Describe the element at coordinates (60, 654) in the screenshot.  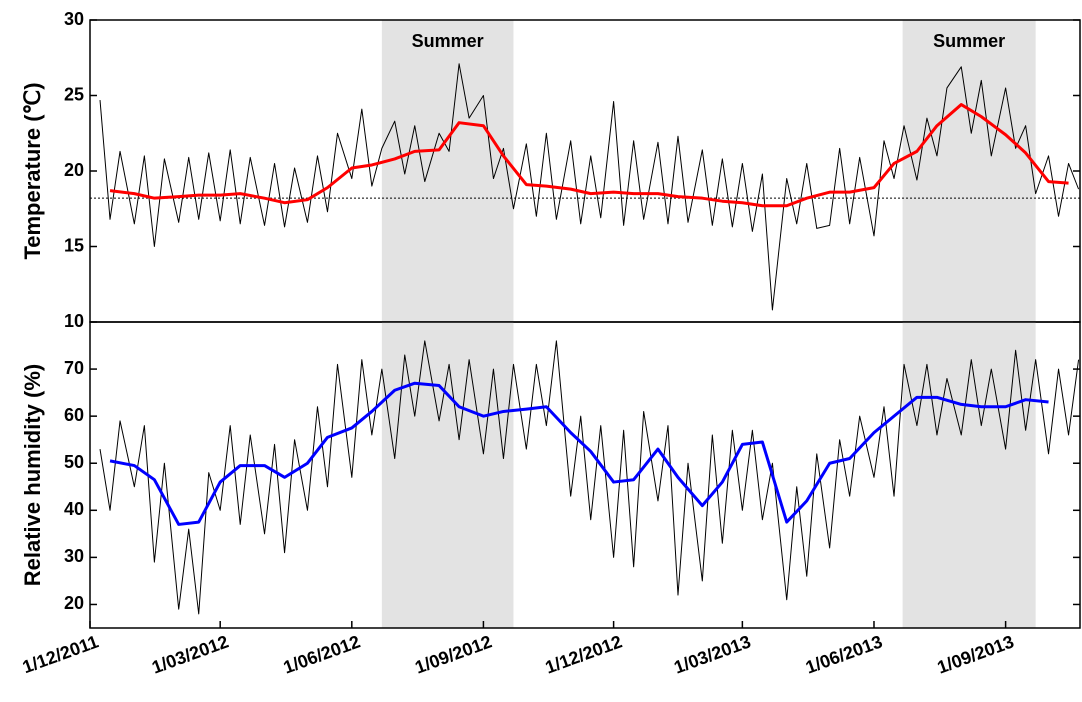
I see `x-tick-label: 1/12/2011` at that location.